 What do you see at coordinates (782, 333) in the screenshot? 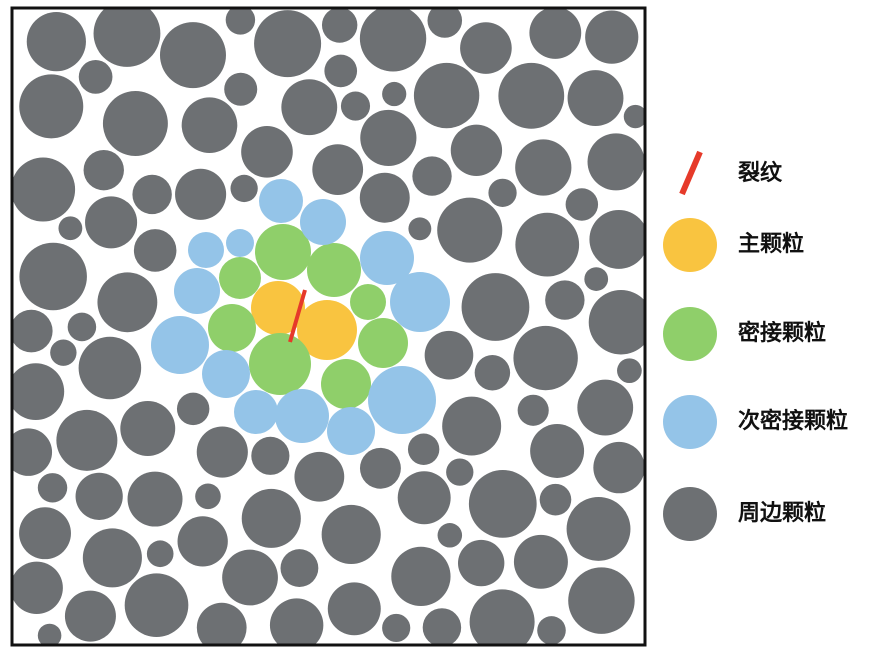
I see `legend-label: 密接颗粒` at bounding box center [782, 333].